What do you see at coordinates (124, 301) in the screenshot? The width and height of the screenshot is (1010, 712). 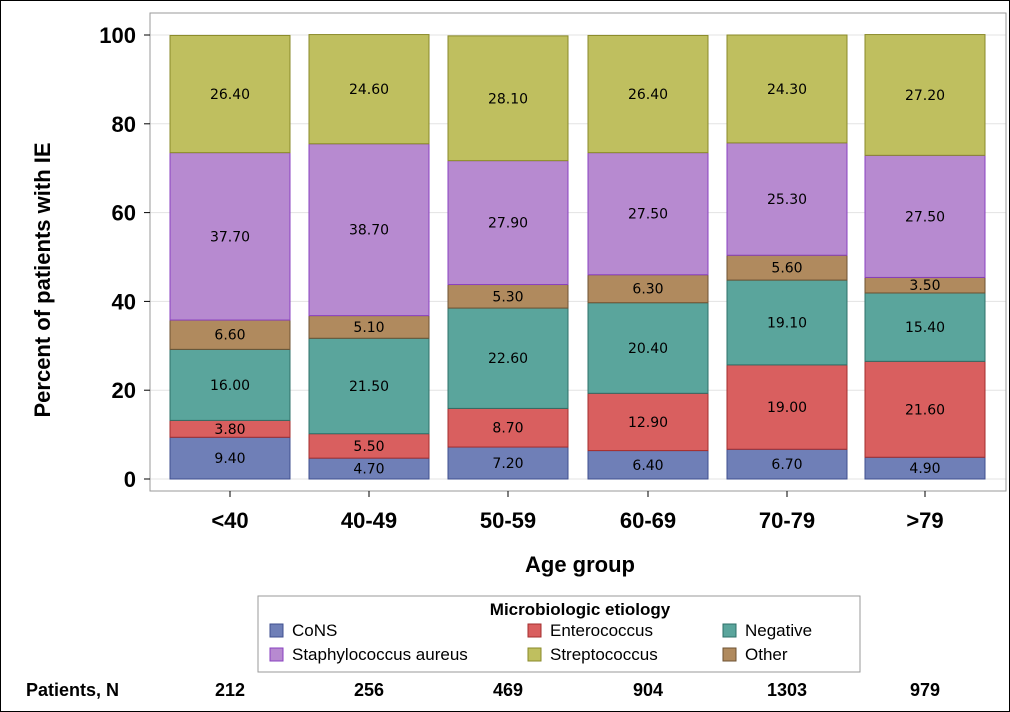 I see `y-tick-label: 40` at bounding box center [124, 301].